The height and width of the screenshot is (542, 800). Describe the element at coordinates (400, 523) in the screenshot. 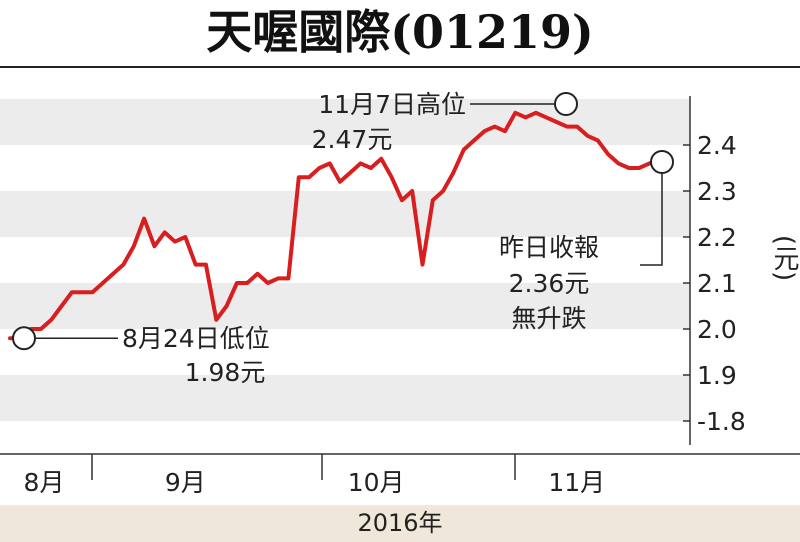

I see `footer-year: 2016年` at that location.